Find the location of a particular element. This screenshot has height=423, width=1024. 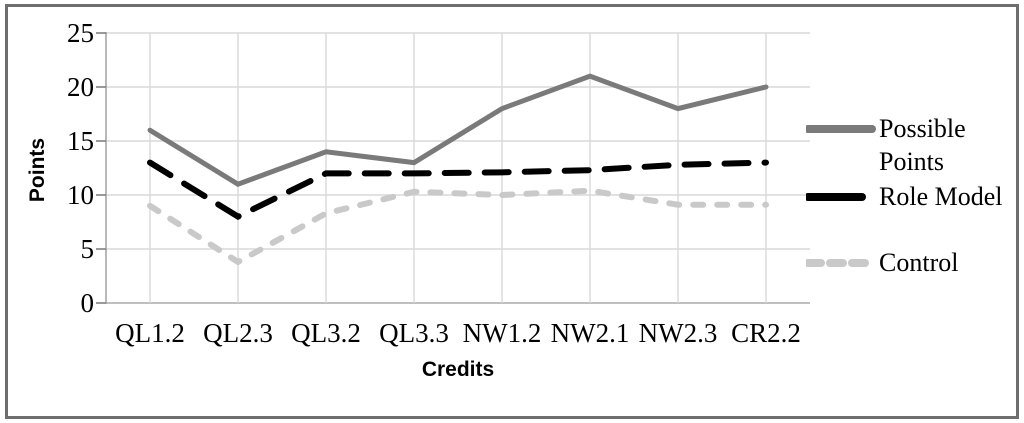

legend-item-role-model: Role Model is located at coordinates (913, 196).